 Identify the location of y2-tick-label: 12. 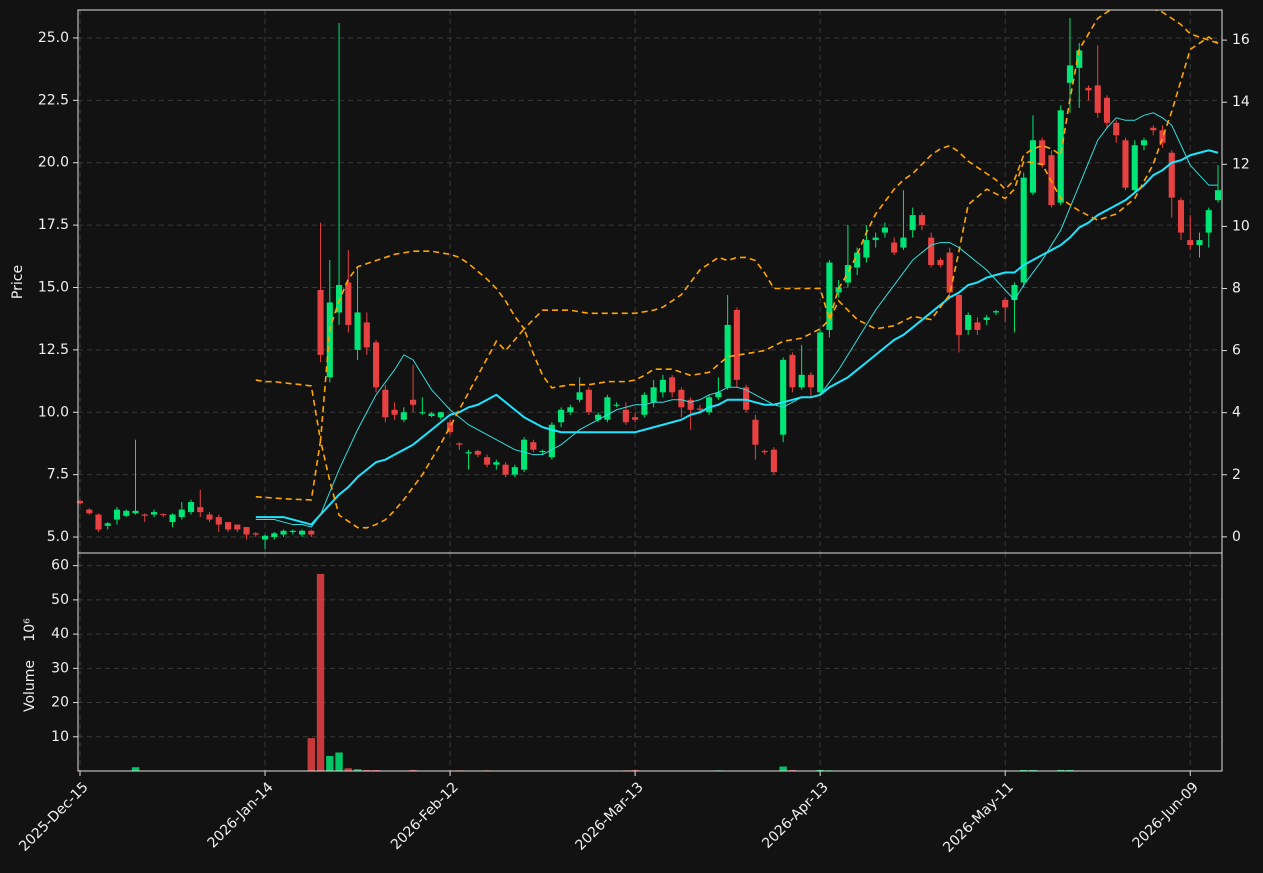
(1241, 164).